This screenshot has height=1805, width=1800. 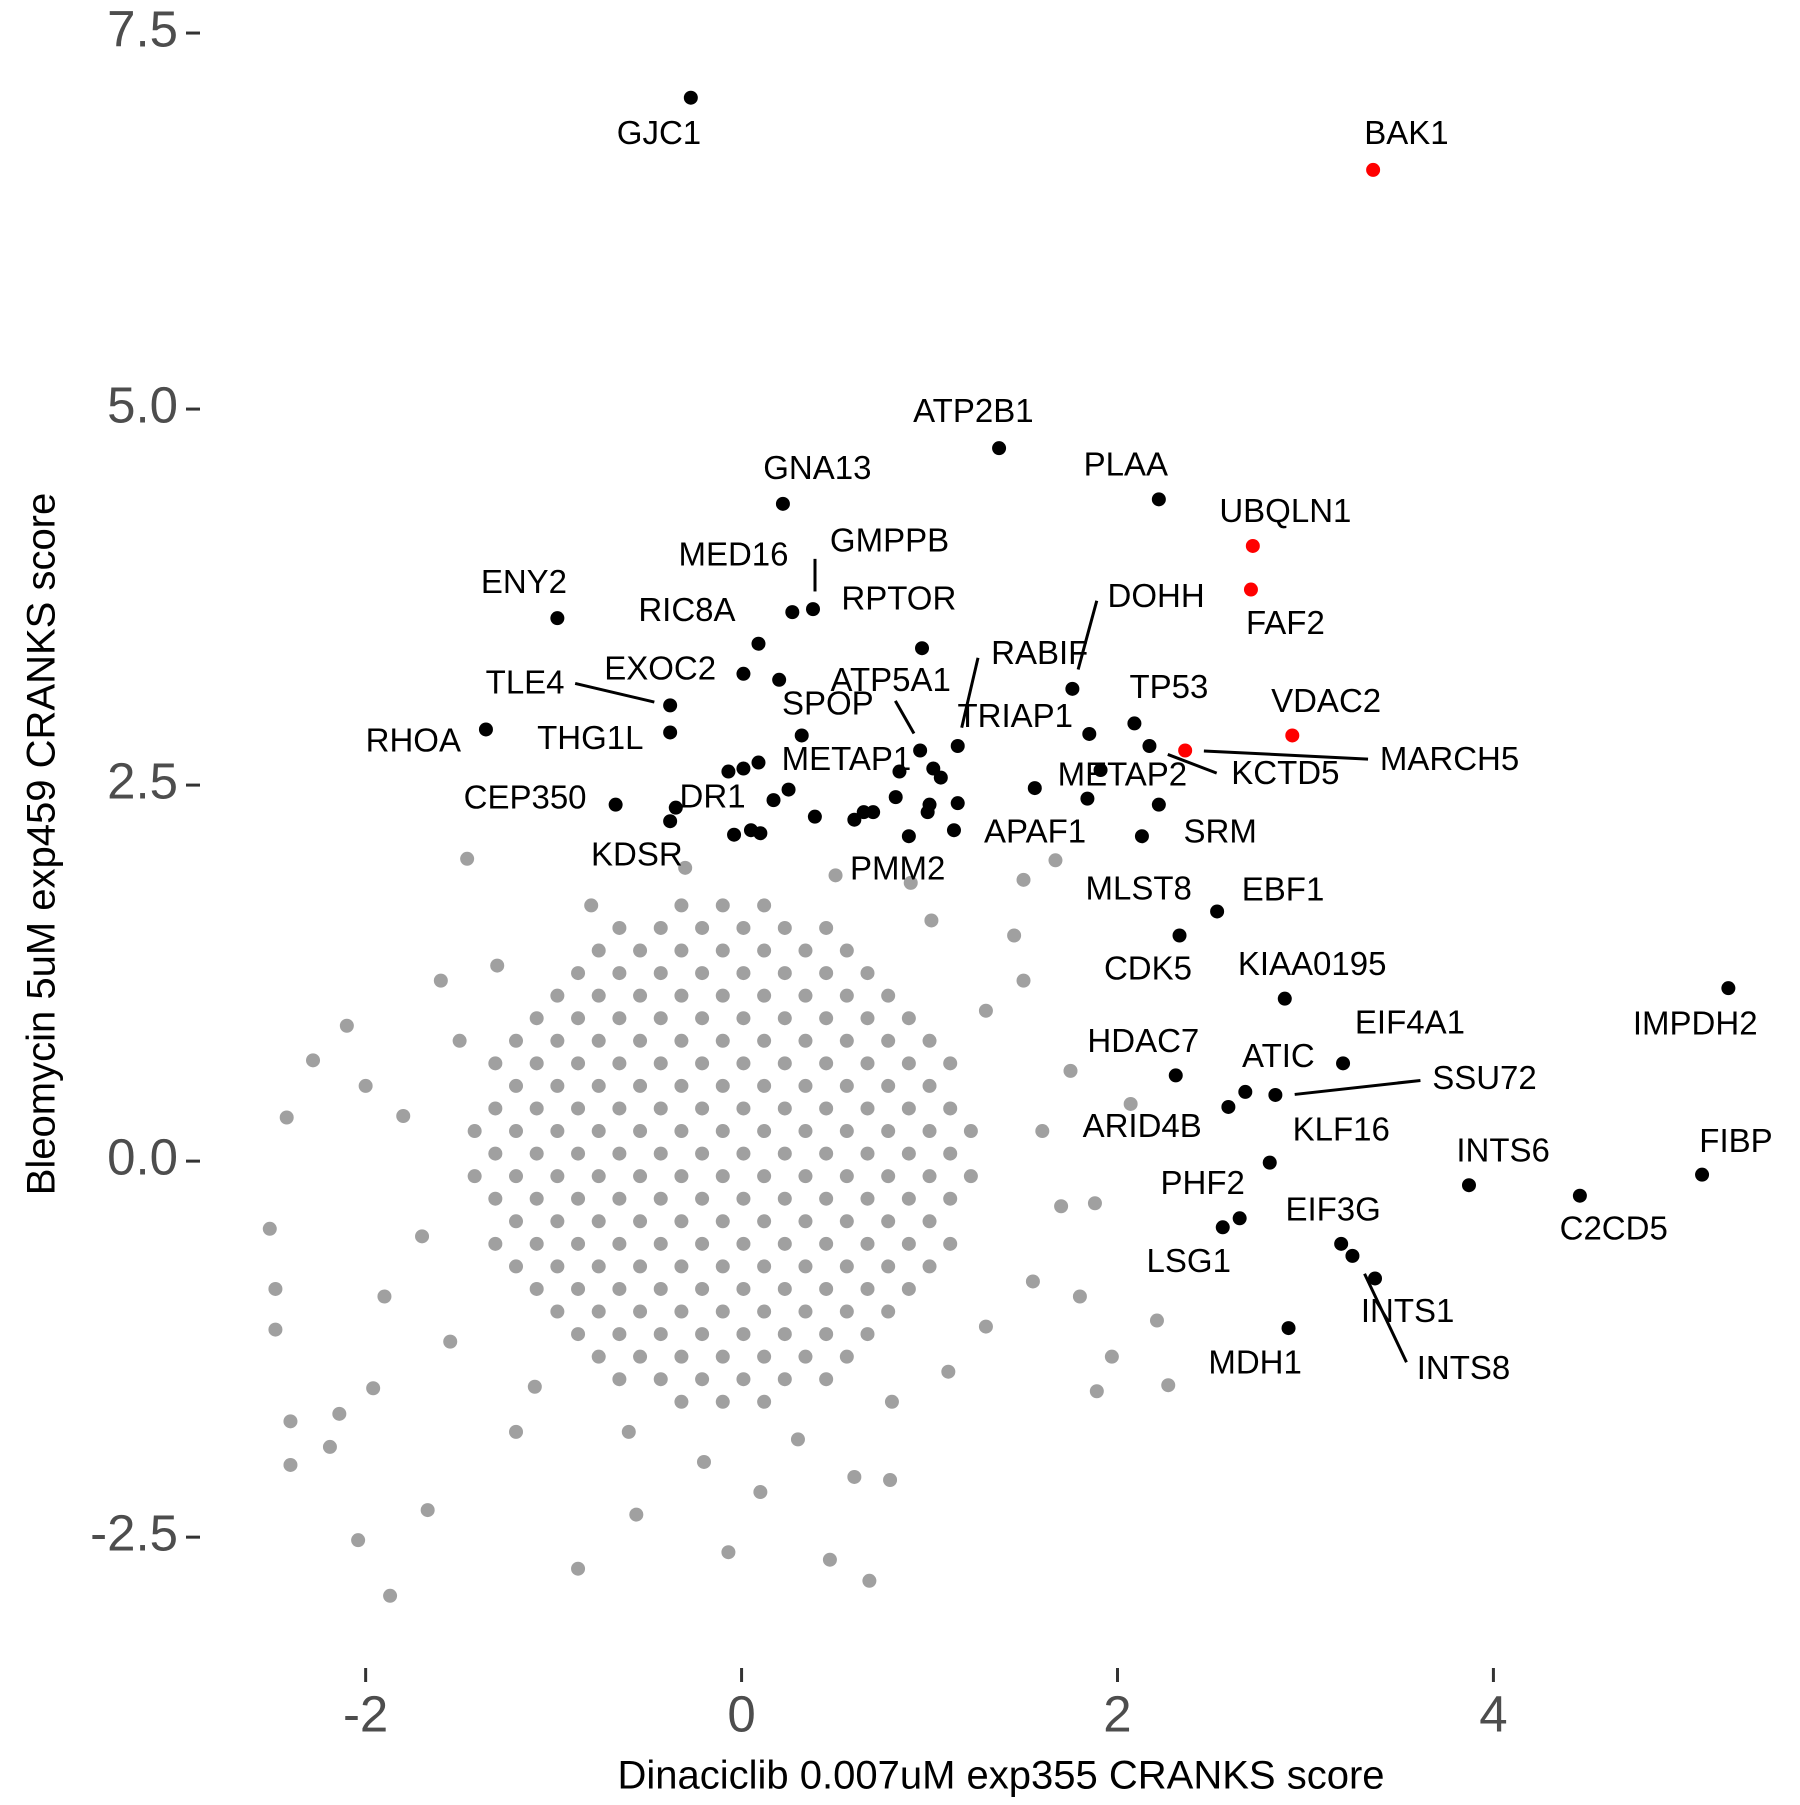 I want to click on point-label: C2CD5, so click(x=1614, y=1227).